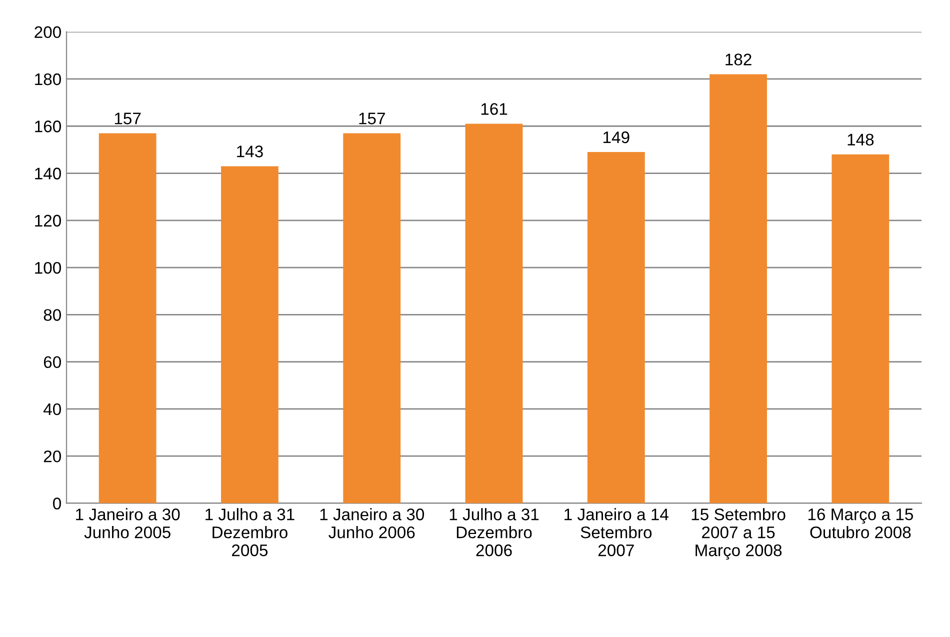 The width and height of the screenshot is (950, 637). Describe the element at coordinates (47, 32) in the screenshot. I see `y-tick-label: 200` at that location.